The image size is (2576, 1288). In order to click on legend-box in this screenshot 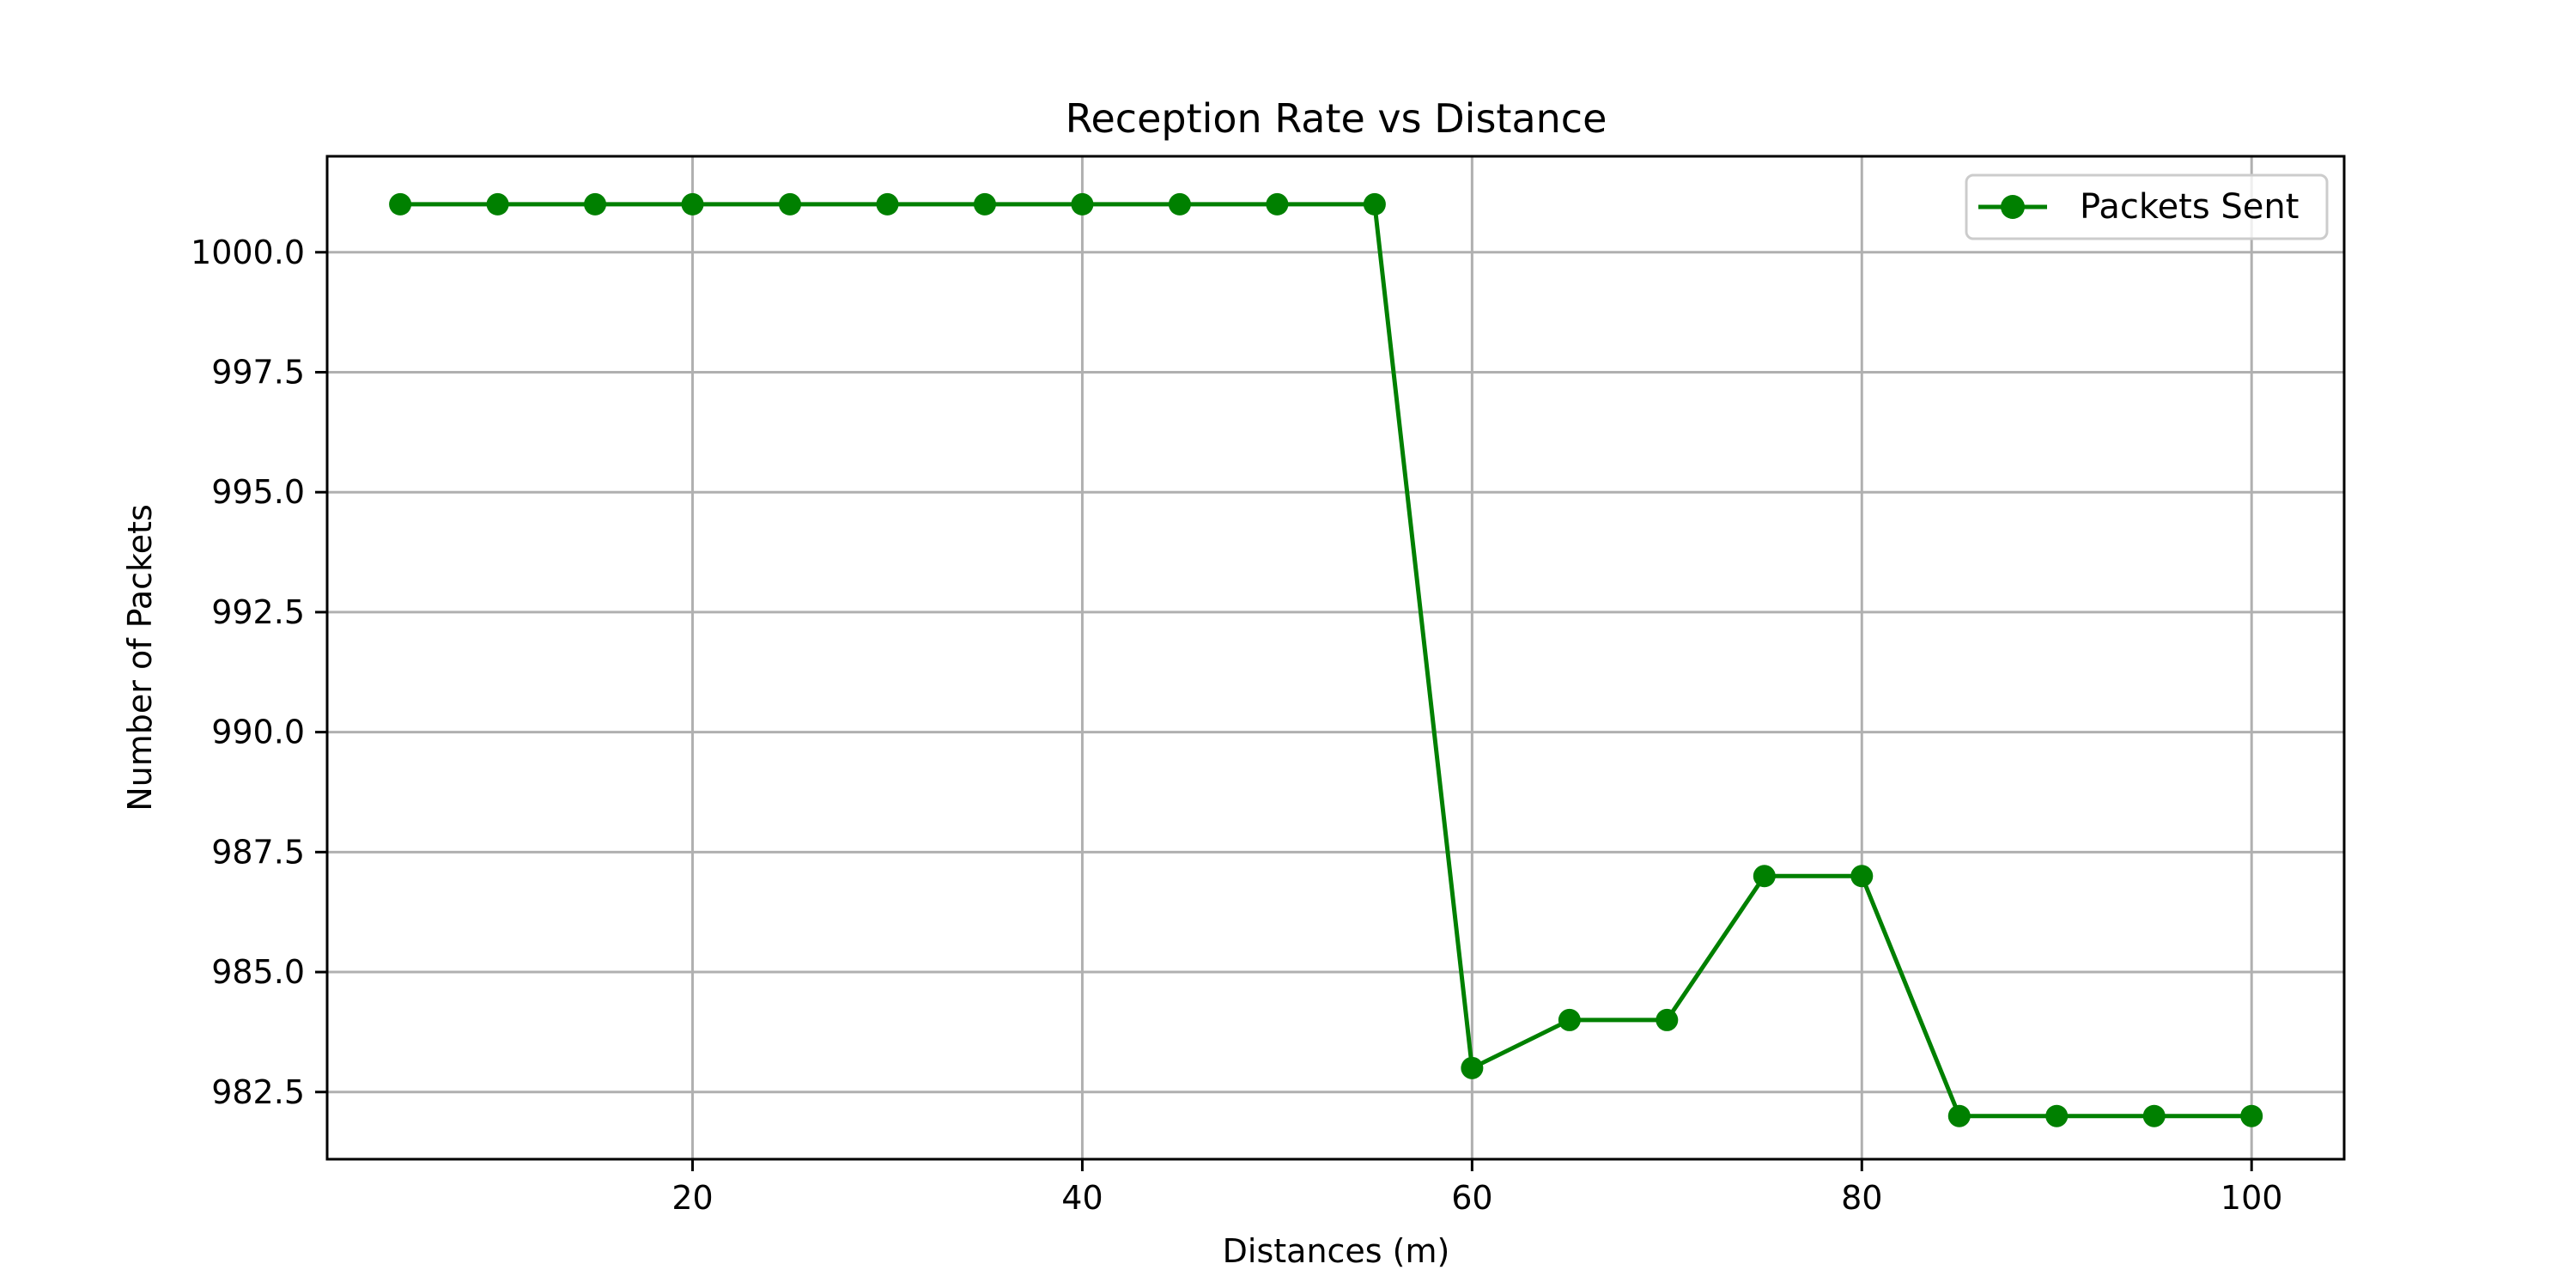, I will do `click(2147, 207)`.